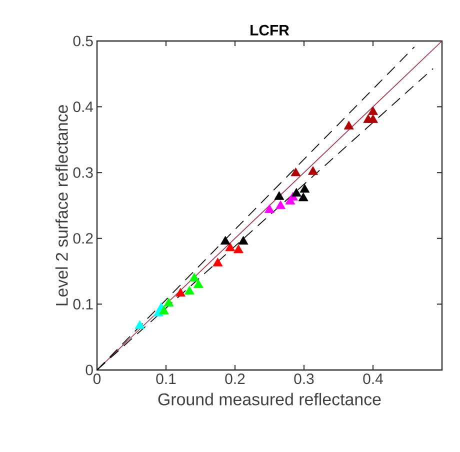  I want to click on y-tick-label: 0.1, so click(83, 304).